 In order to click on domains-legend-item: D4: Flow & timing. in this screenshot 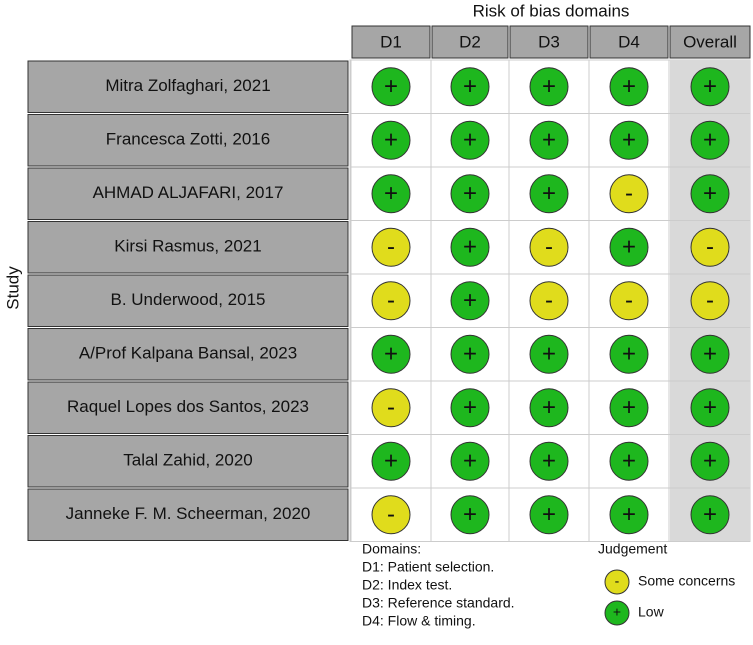, I will do `click(419, 621)`.